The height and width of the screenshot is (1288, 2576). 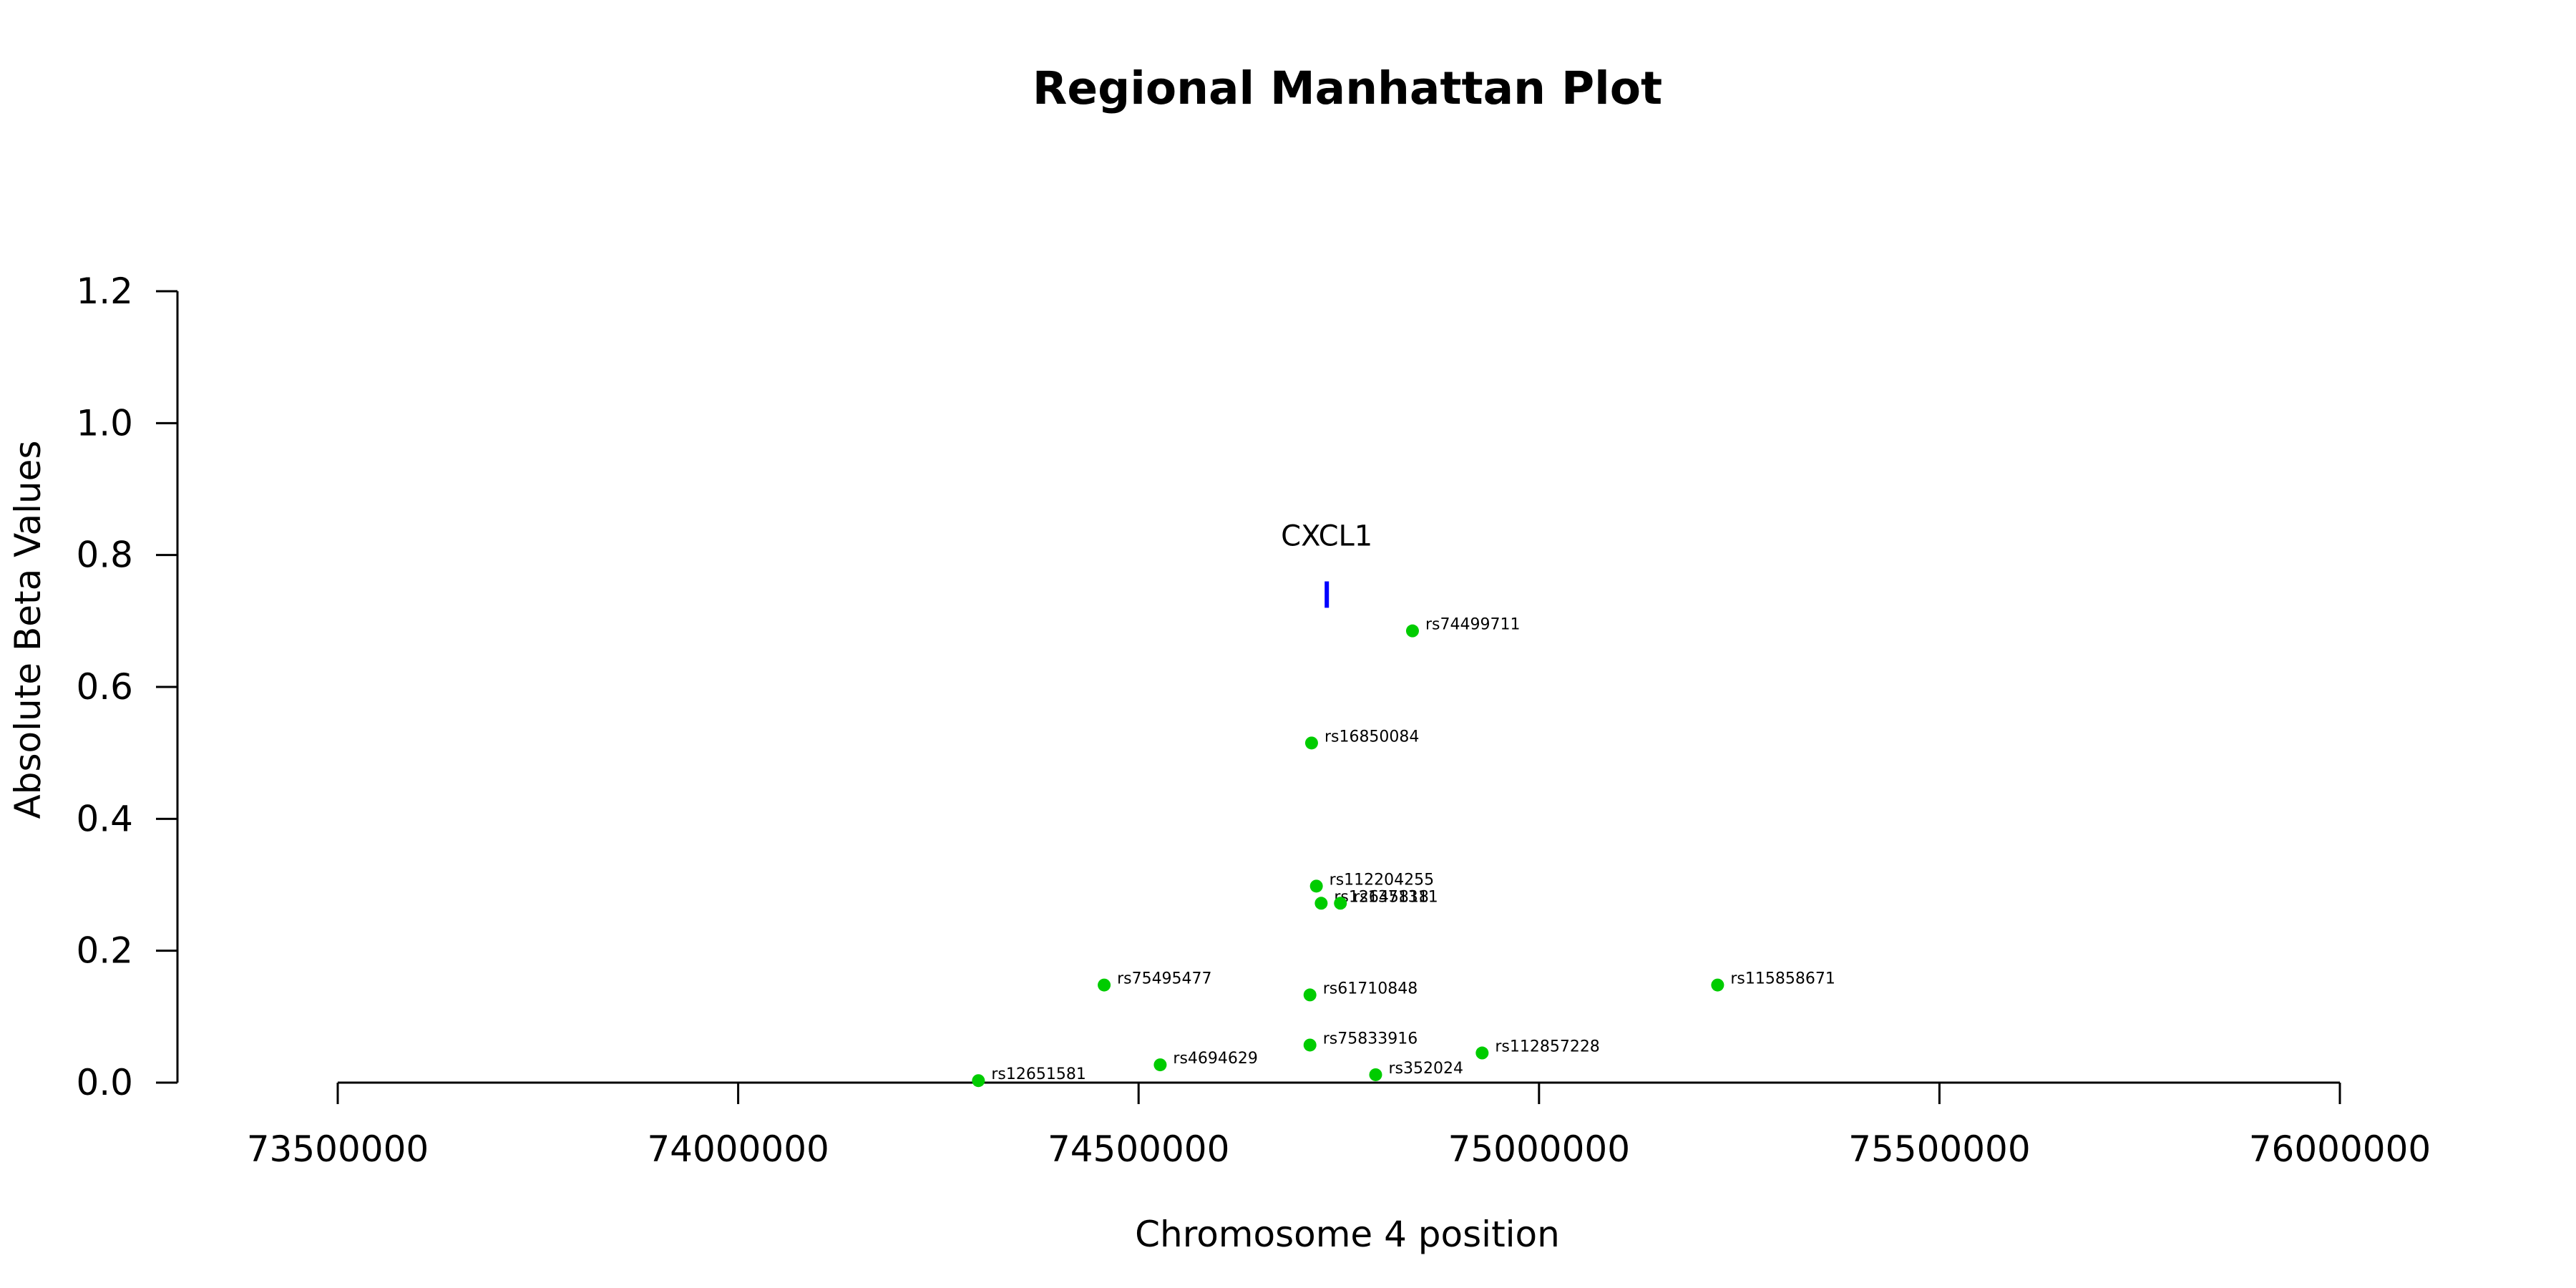 What do you see at coordinates (1382, 880) in the screenshot?
I see `snp-label: rs112204255` at bounding box center [1382, 880].